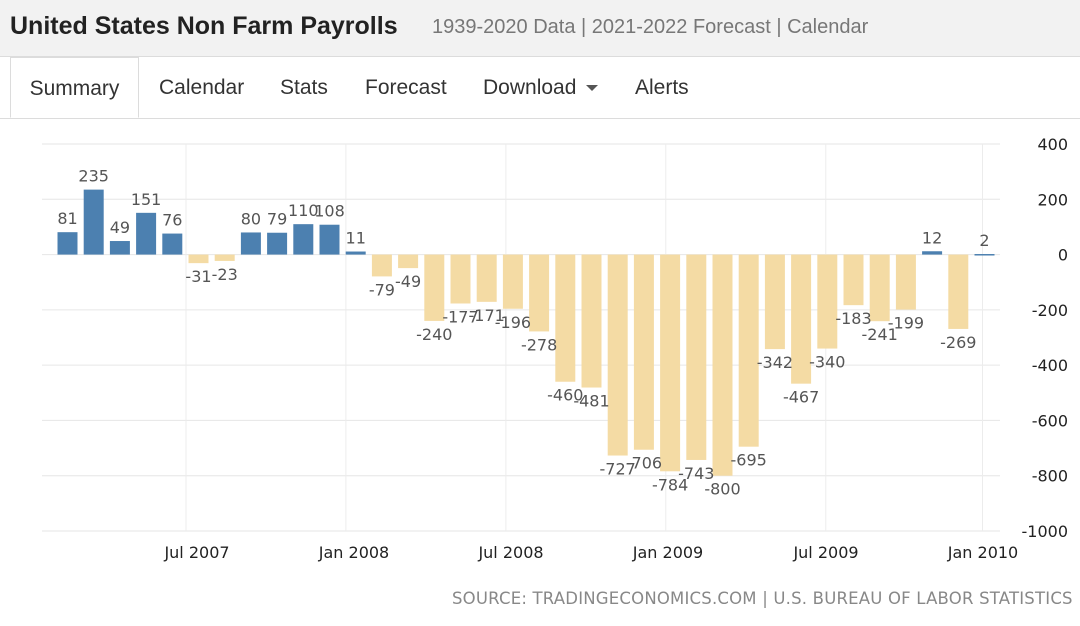 This screenshot has width=1080, height=626. What do you see at coordinates (1045, 338) in the screenshot?
I see `chart-y-axis: 400 200 0 -200 -400 -600 -800 -1000` at bounding box center [1045, 338].